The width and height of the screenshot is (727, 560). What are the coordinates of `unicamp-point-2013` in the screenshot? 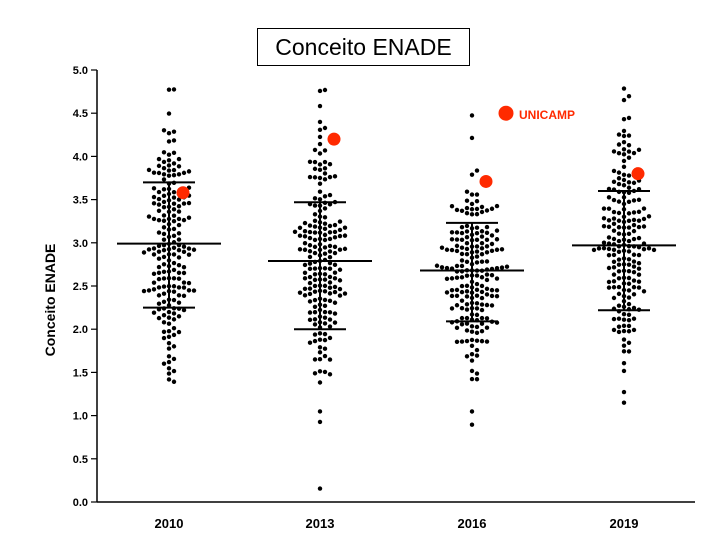 It's located at (334, 139).